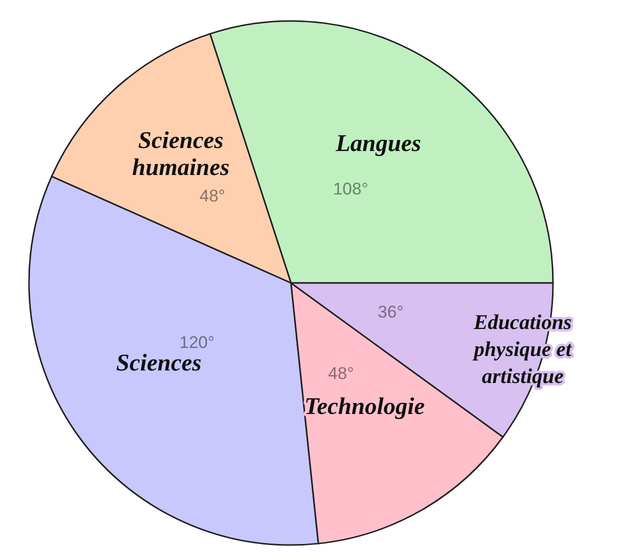  What do you see at coordinates (391, 312) in the screenshot?
I see `data-label: 36°` at bounding box center [391, 312].